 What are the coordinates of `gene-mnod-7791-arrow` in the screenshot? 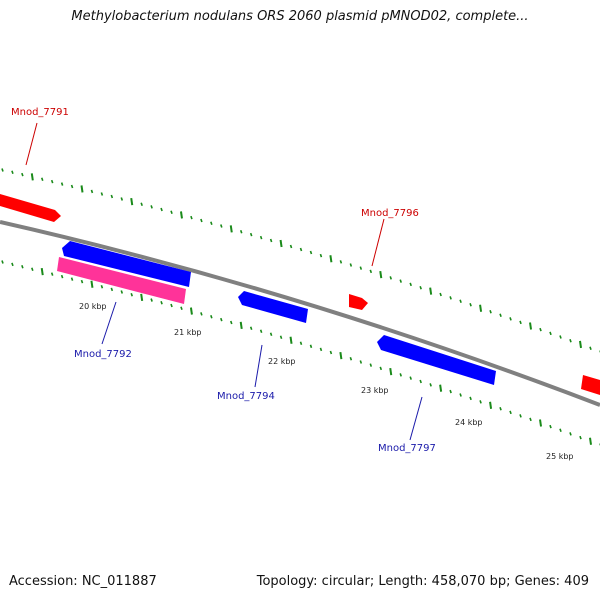 It's located at (30, 208).